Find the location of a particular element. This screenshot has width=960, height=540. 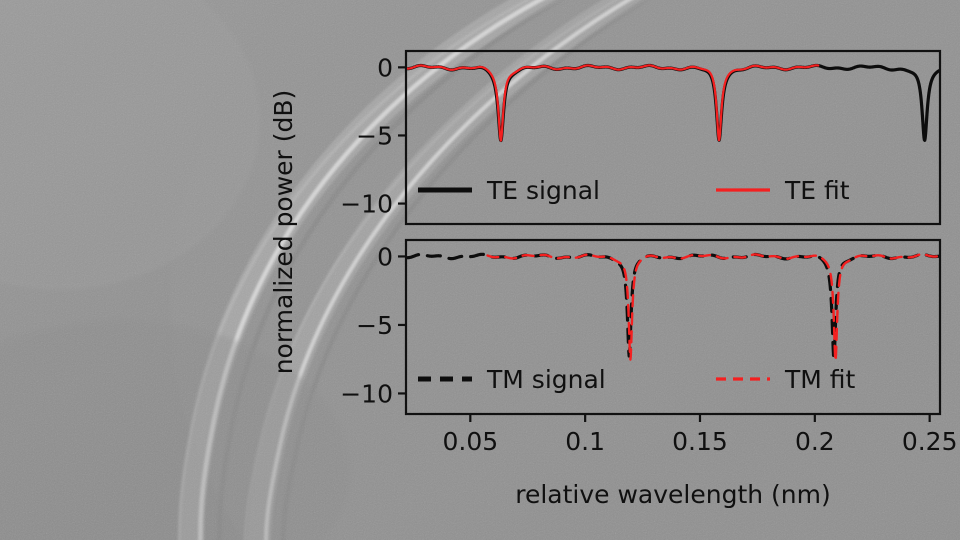

x-tick-label: 0.25 is located at coordinates (930, 441).